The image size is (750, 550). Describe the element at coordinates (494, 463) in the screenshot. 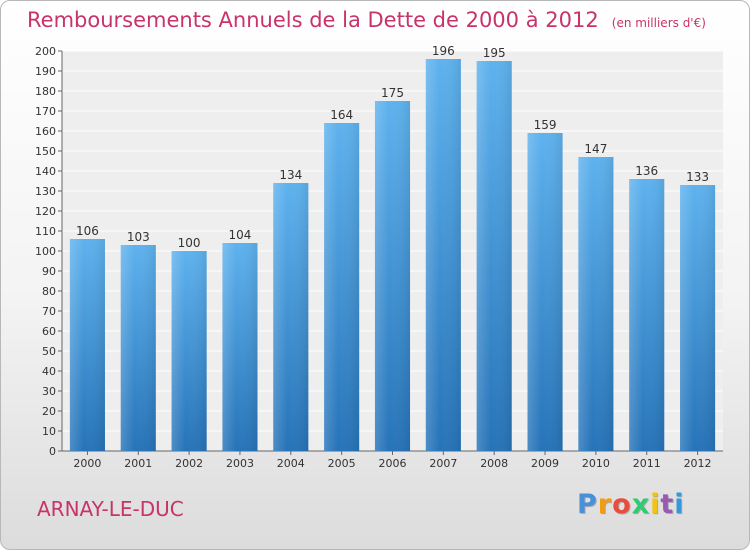

I see `x-tick-label: 2008` at that location.